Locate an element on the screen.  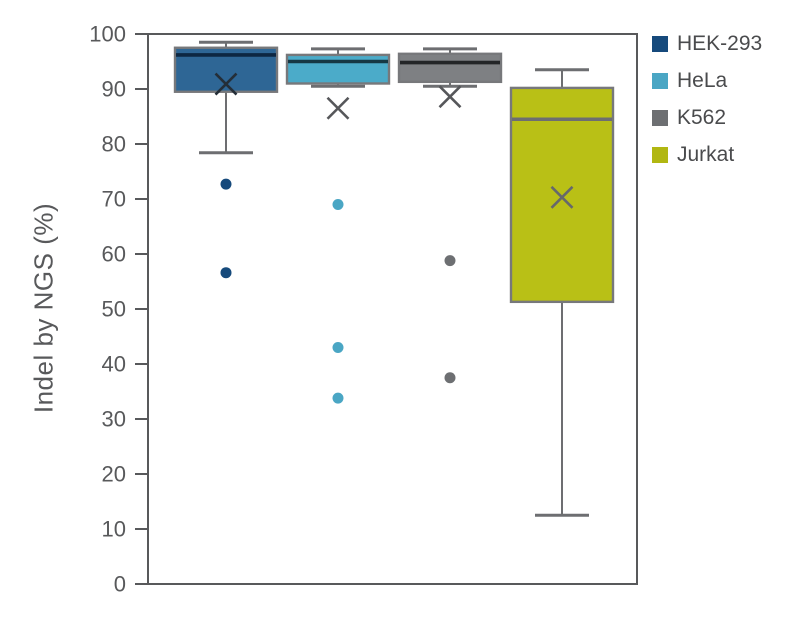
y-tick-label: 60 is located at coordinates (114, 254).